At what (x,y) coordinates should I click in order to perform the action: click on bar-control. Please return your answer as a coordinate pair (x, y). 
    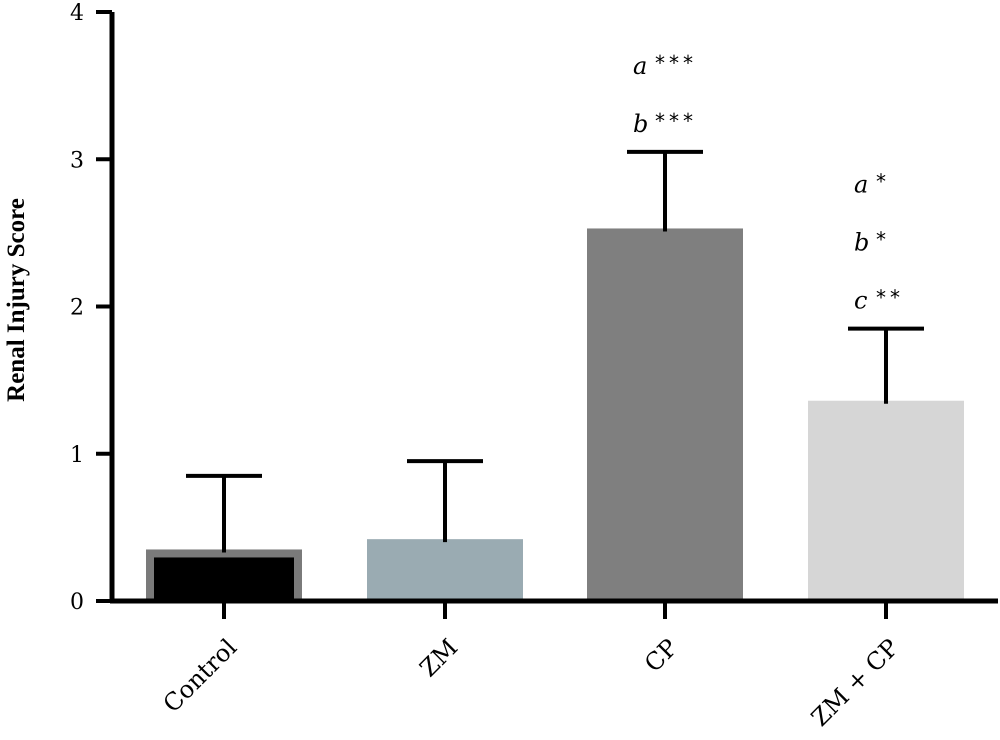
    Looking at the image, I should click on (224, 579).